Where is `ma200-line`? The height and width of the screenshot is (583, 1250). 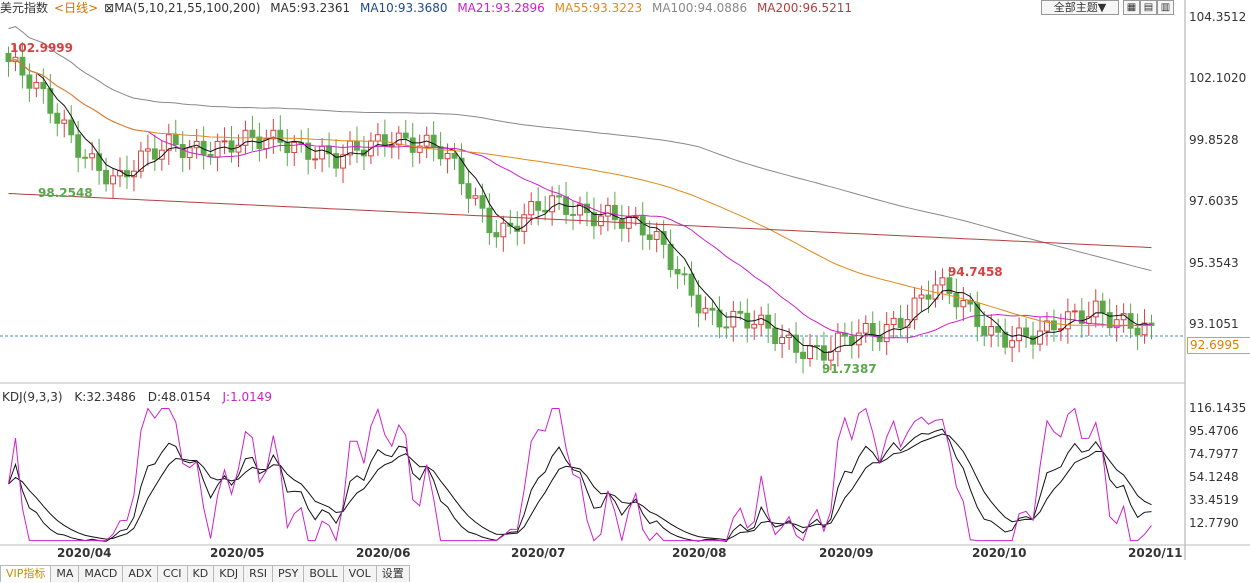
ma200-line is located at coordinates (580, 221).